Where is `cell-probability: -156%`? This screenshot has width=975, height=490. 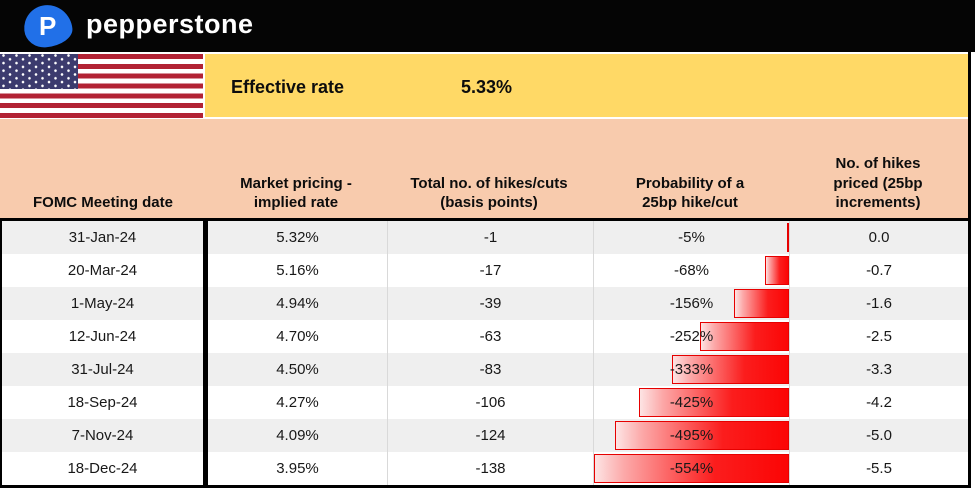
cell-probability: -156% is located at coordinates (691, 303).